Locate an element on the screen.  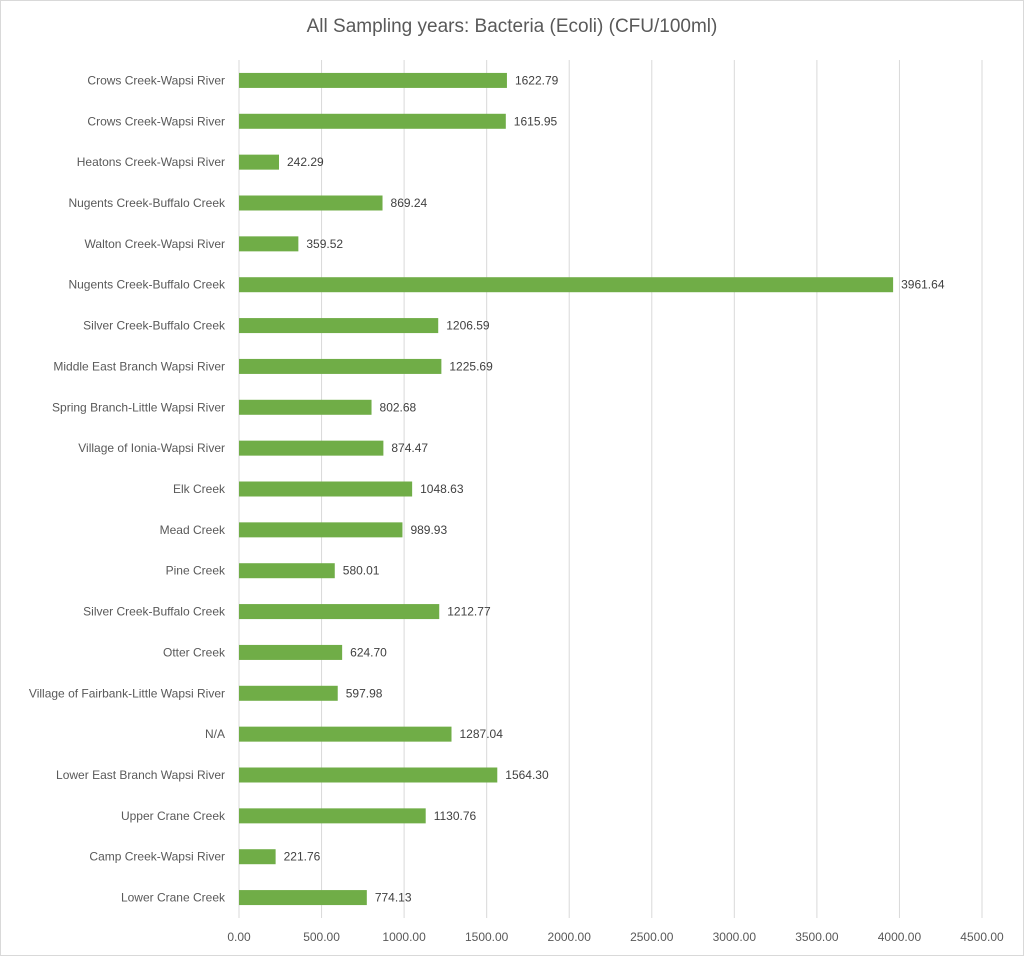
value-label: 874.47 is located at coordinates (409, 448).